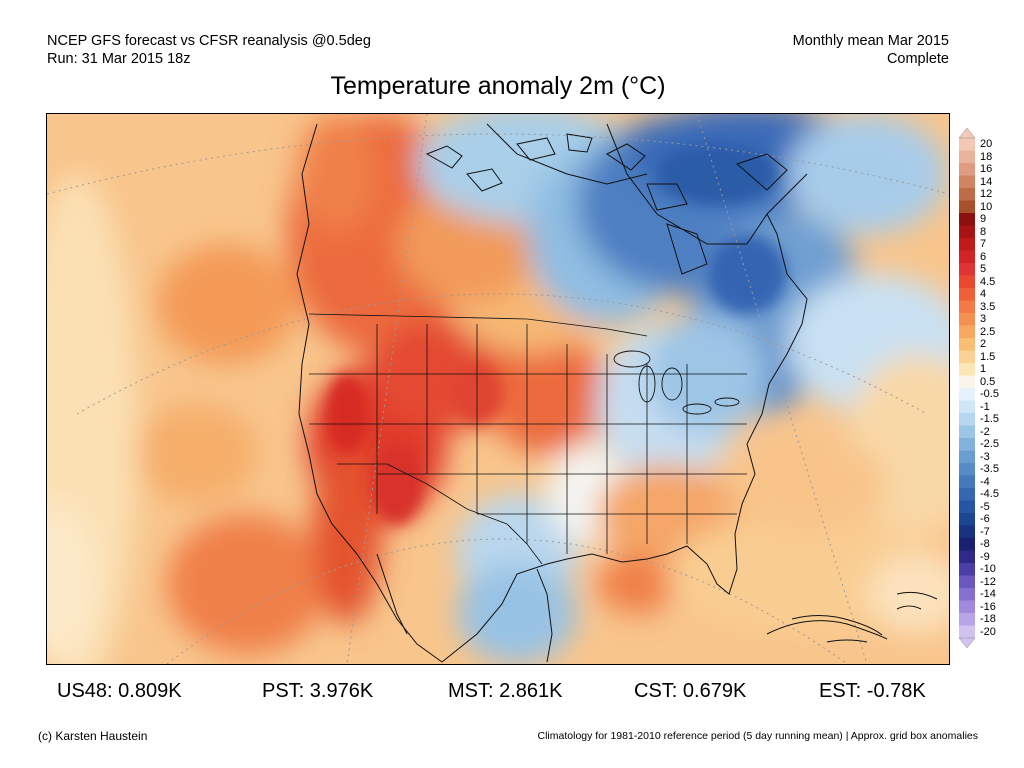  Describe the element at coordinates (93, 736) in the screenshot. I see `copyright-text: (c) Karsten Haustein` at that location.